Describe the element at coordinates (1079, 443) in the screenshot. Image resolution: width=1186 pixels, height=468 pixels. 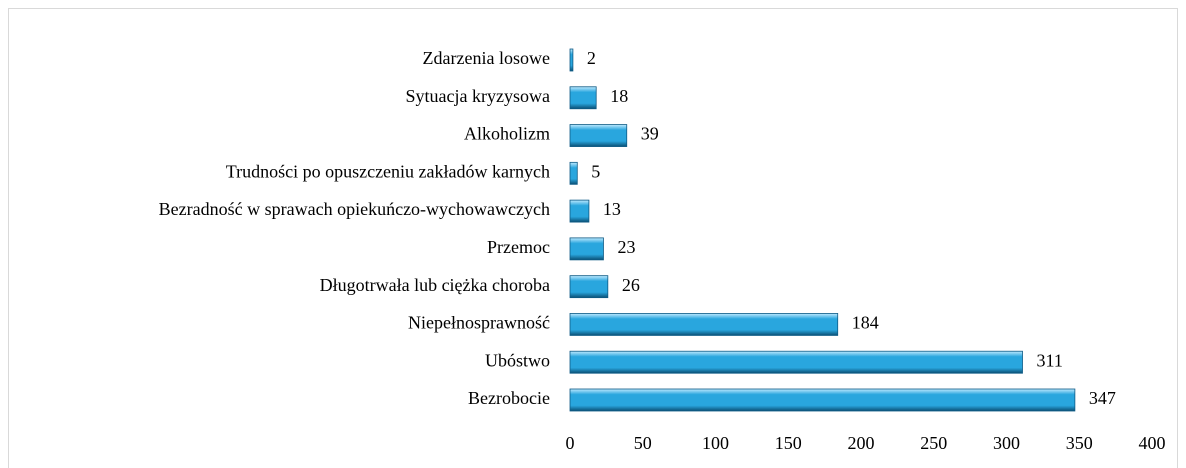
I see `x-tick-label: 350` at that location.